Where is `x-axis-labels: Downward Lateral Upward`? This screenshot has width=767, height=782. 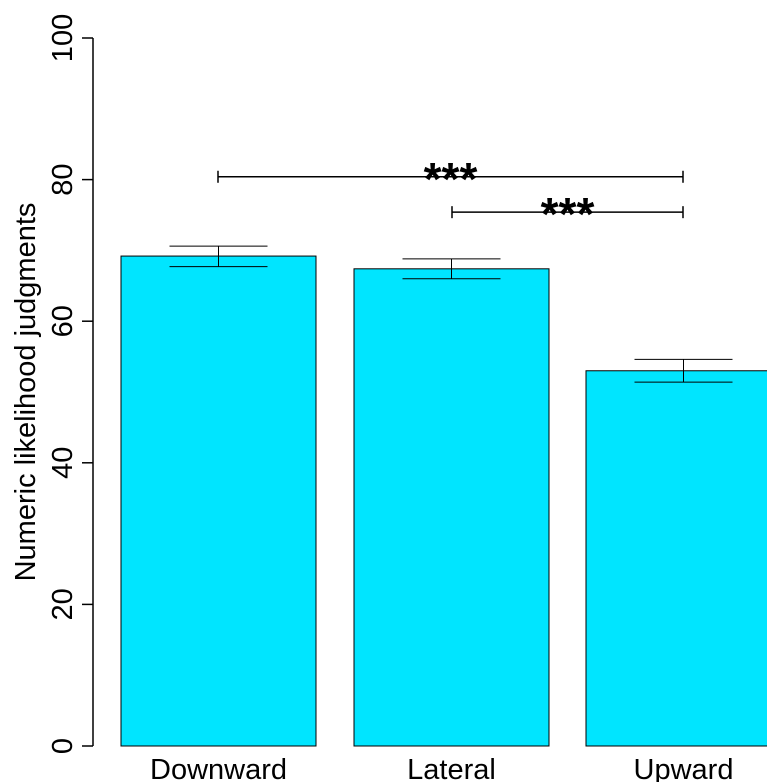
x-axis-labels: Downward Lateral Upward is located at coordinates (441, 768).